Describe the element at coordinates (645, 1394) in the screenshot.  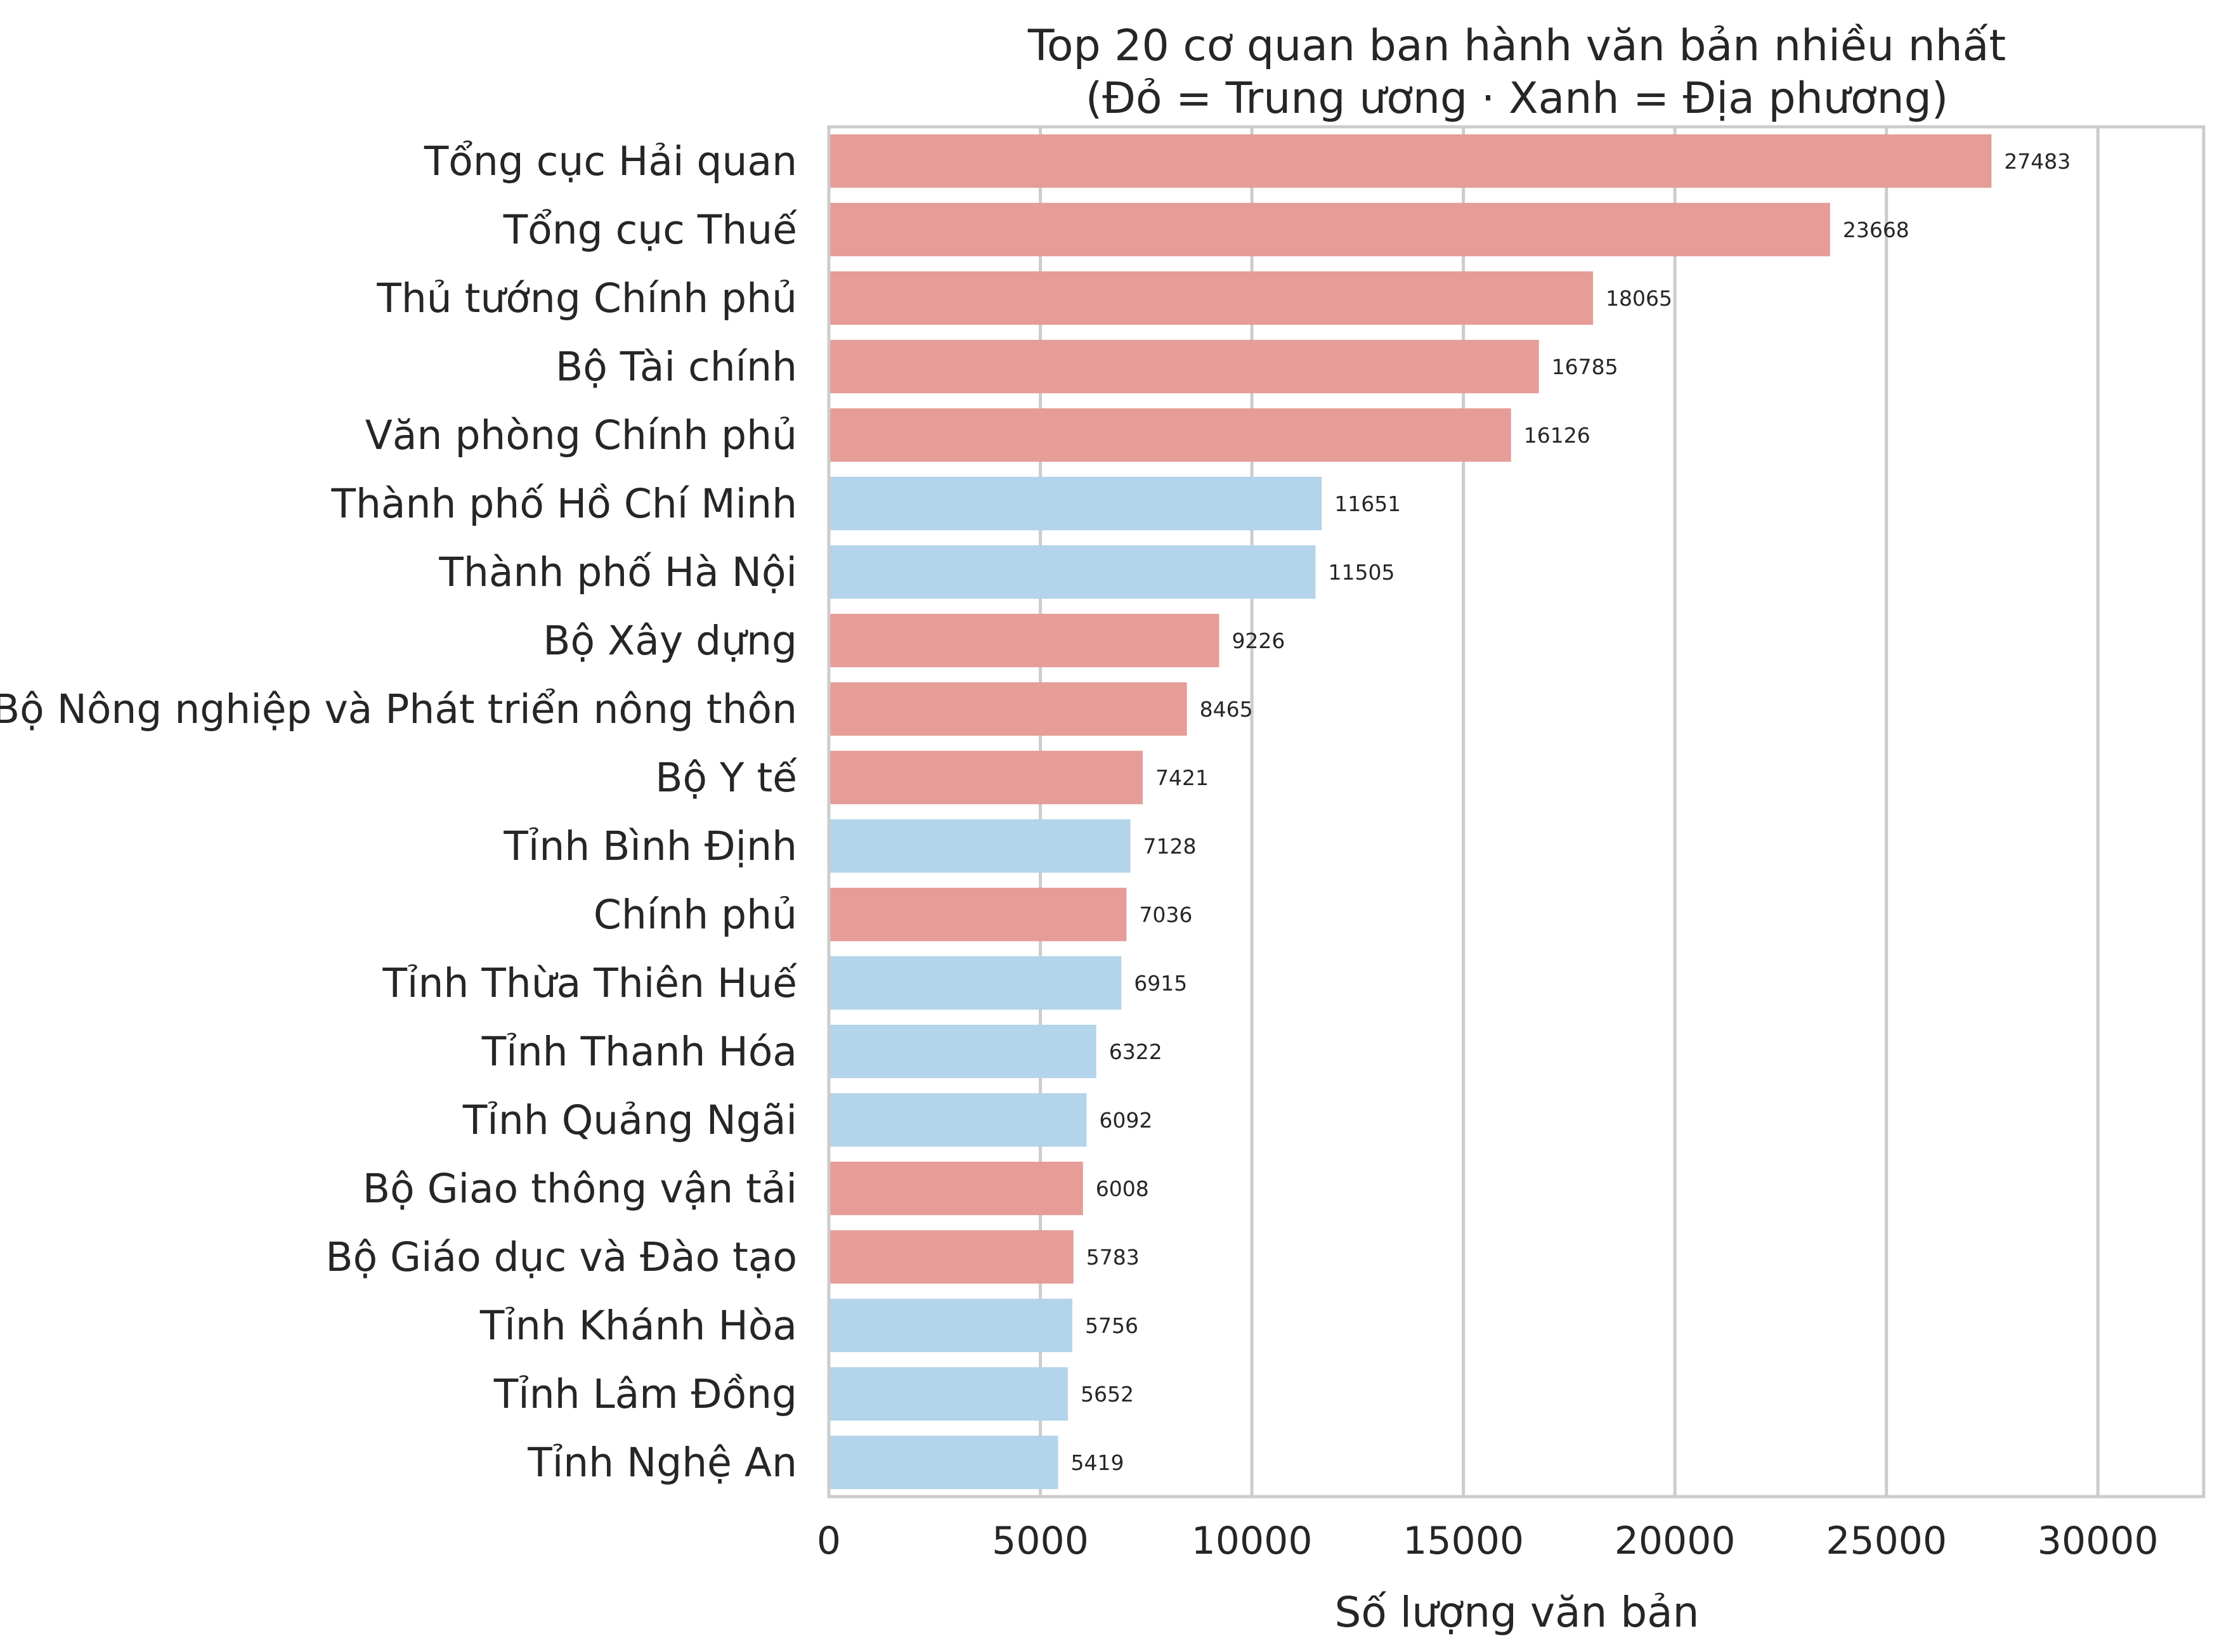
I see `category-label: Tỉnh Lâm Đồng` at that location.